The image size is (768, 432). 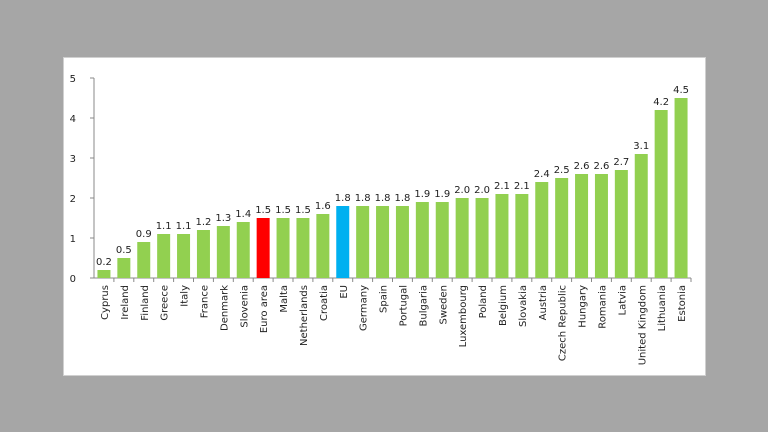 What do you see at coordinates (542, 174) in the screenshot?
I see `data-label: 2.4` at bounding box center [542, 174].